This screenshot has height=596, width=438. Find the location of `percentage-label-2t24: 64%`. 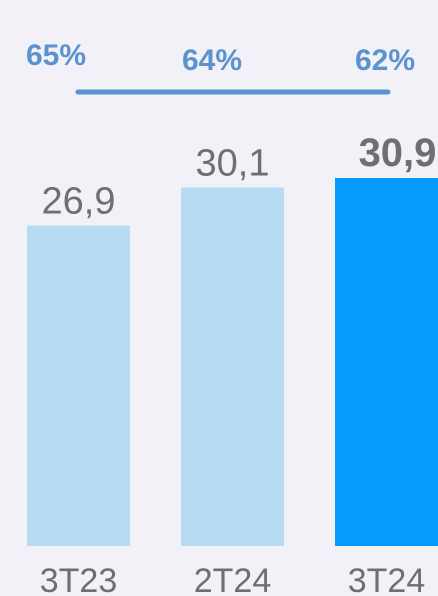

percentage-label-2t24: 64% is located at coordinates (212, 60).